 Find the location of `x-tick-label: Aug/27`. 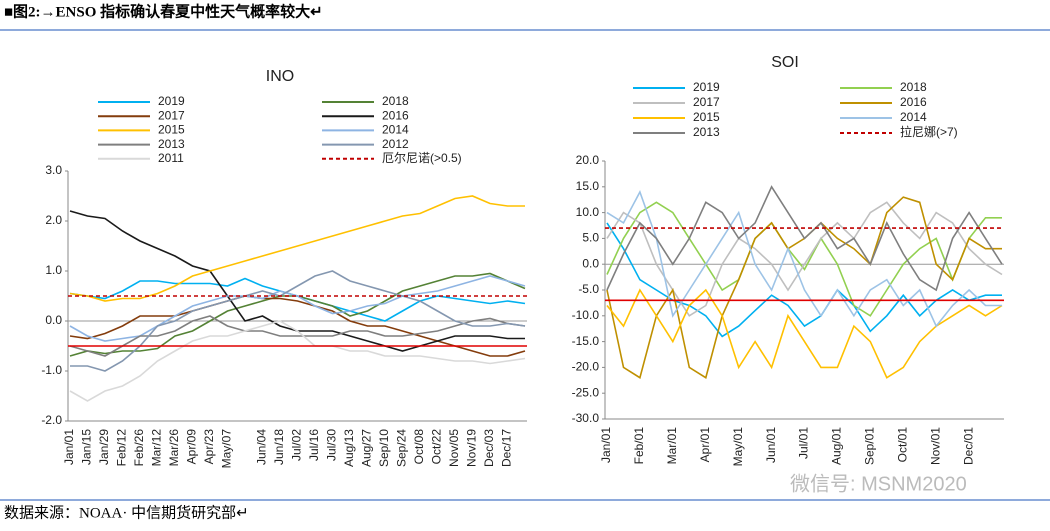

x-tick-label: Aug/27 is located at coordinates (367, 448).